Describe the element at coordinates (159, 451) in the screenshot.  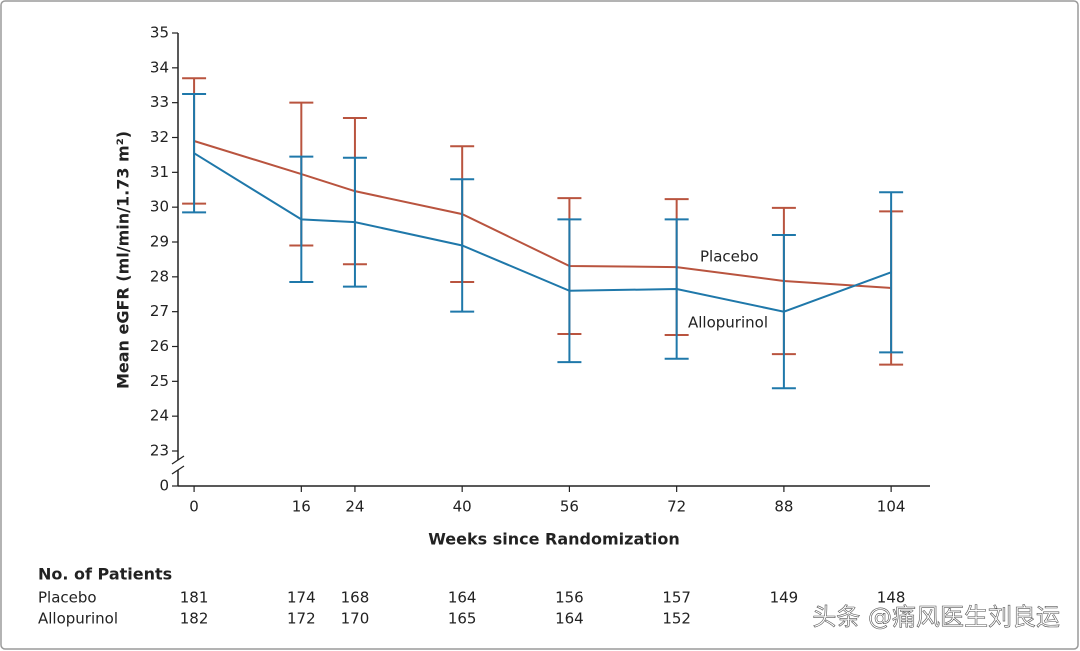
I see `y-tick-label: 23` at that location.